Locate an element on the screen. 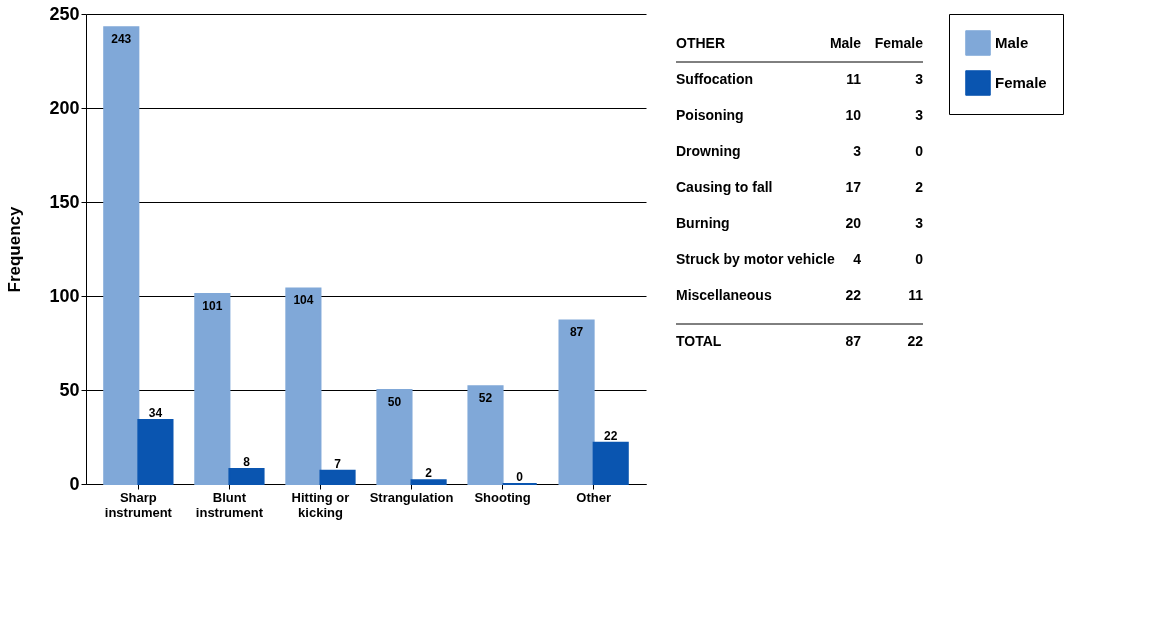 The image size is (1161, 626). x-tick-label: Other is located at coordinates (593, 497).